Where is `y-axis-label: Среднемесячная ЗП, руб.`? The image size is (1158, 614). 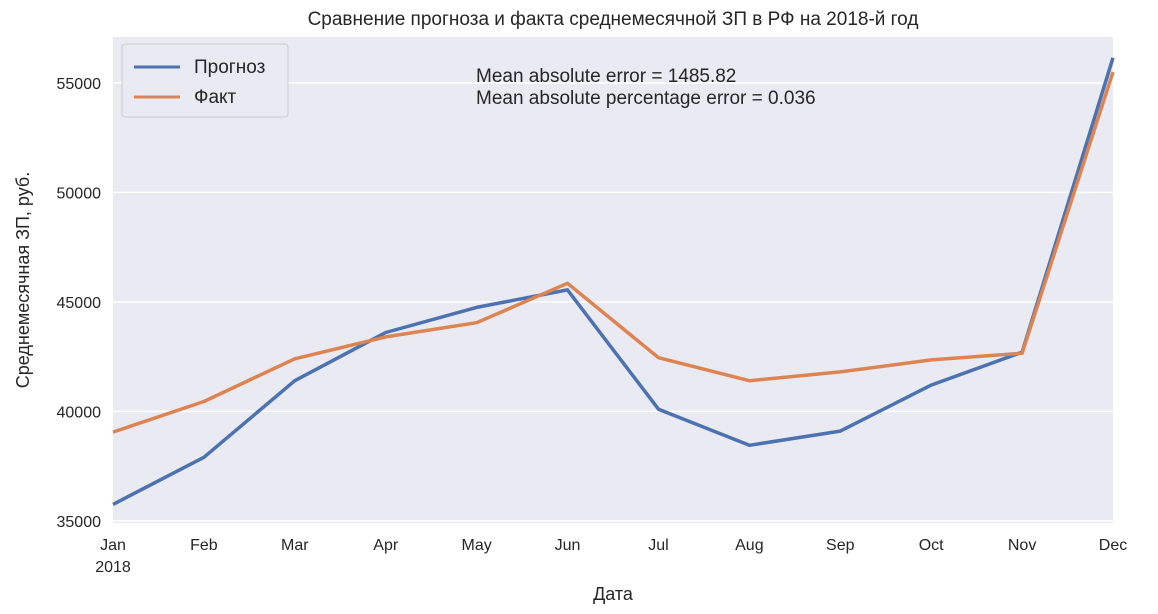 y-axis-label: Среднемесячная ЗП, руб. is located at coordinates (23, 280).